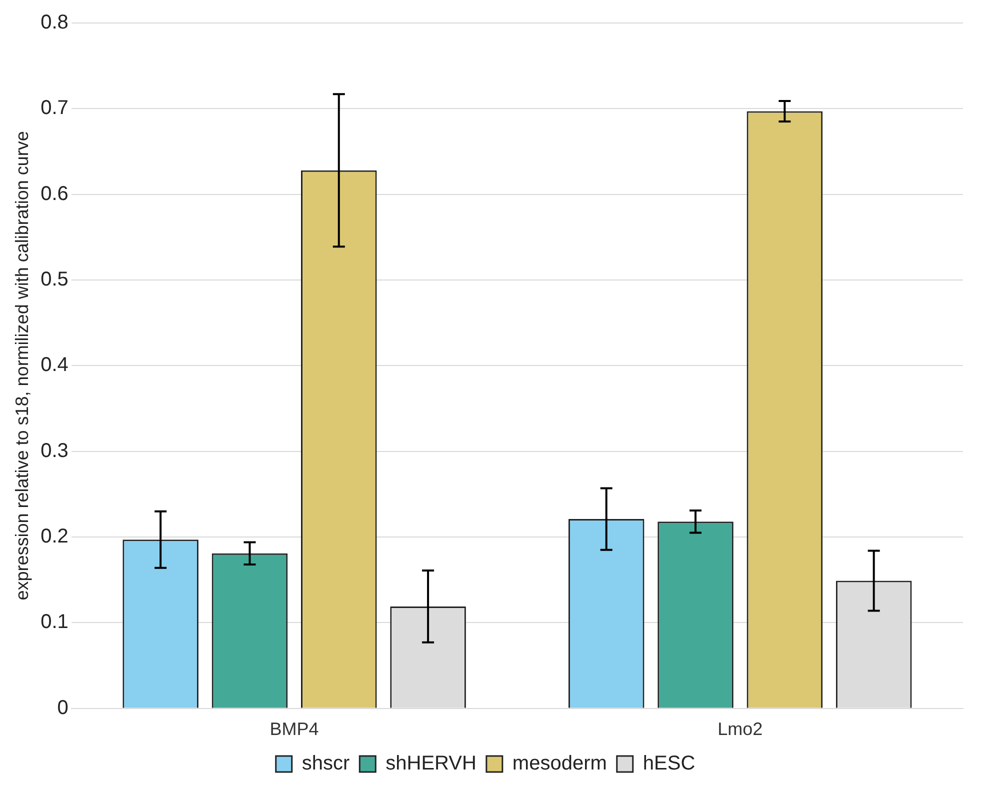 The image size is (995, 796). I want to click on y-tick-label: 0.3, so click(54, 451).